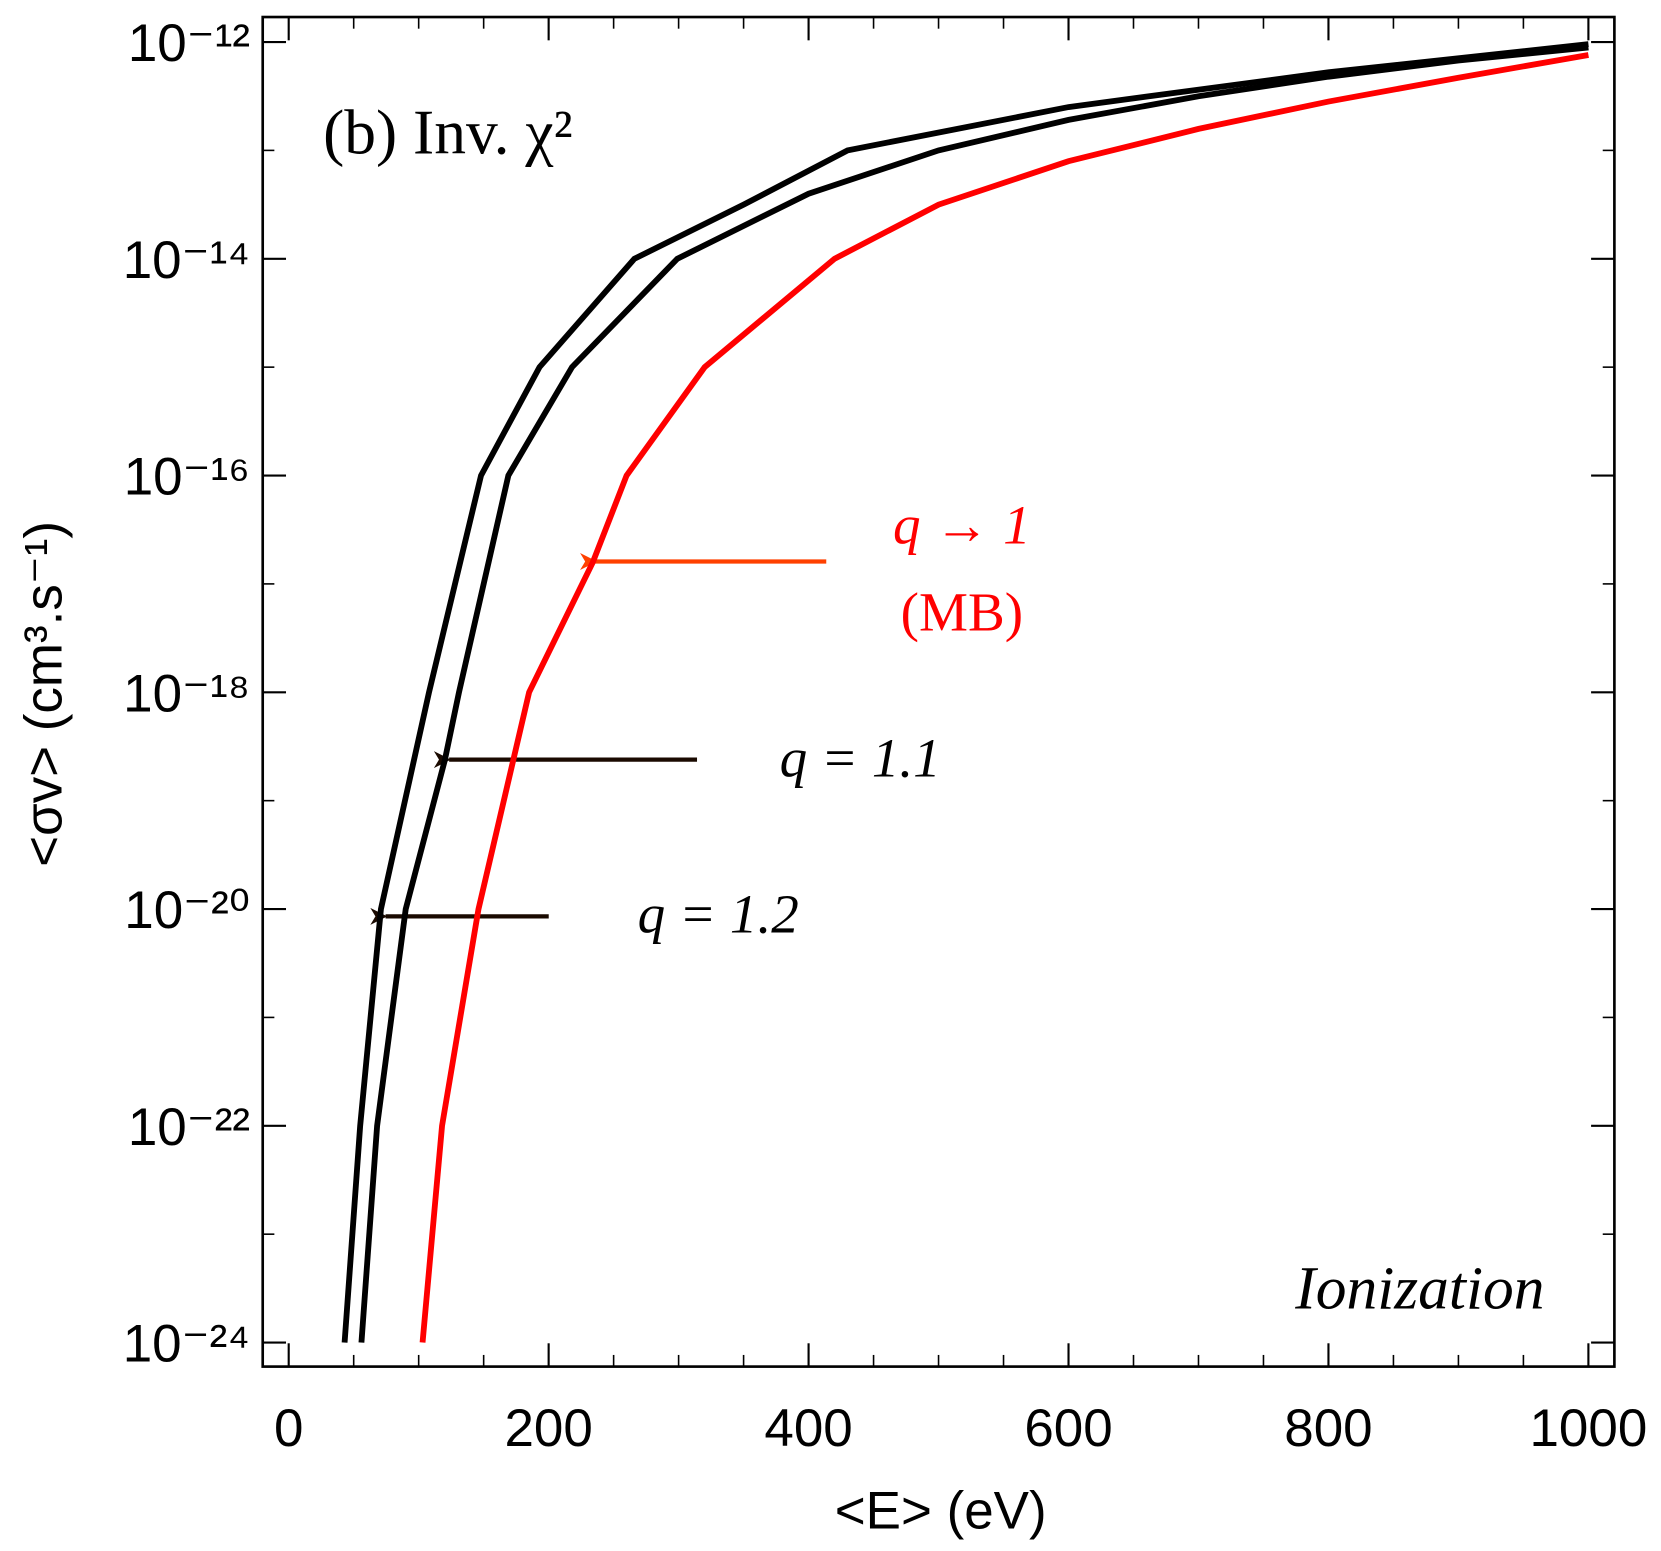 The width and height of the screenshot is (1661, 1551). Describe the element at coordinates (186, 1344) in the screenshot. I see `y-tick-label: 10⁻²⁴` at that location.